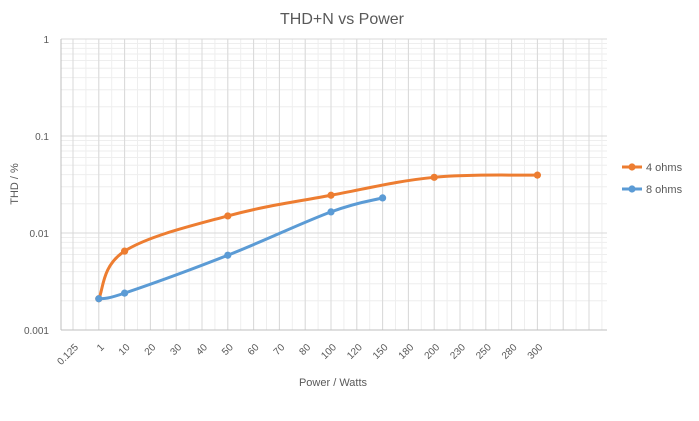 This screenshot has height=421, width=699. What do you see at coordinates (355, 352) in the screenshot?
I see `x-tick-label: 120` at bounding box center [355, 352].